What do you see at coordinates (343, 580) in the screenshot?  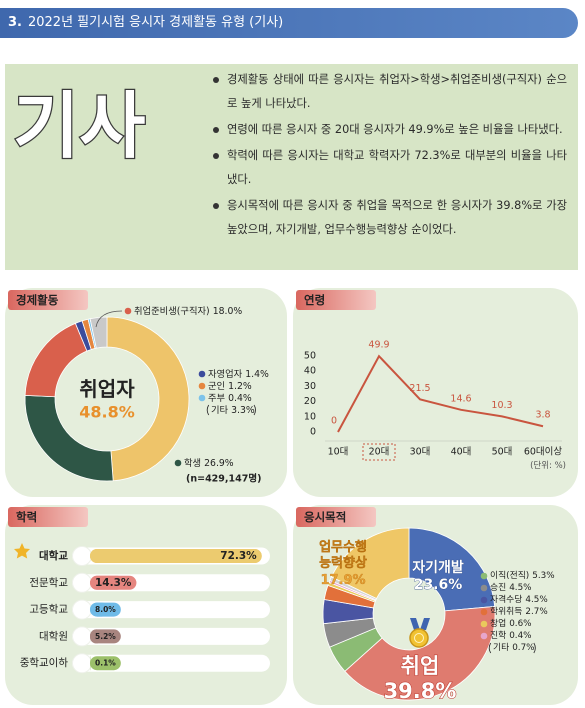 I see `slice-value: 17.9%` at bounding box center [343, 580].